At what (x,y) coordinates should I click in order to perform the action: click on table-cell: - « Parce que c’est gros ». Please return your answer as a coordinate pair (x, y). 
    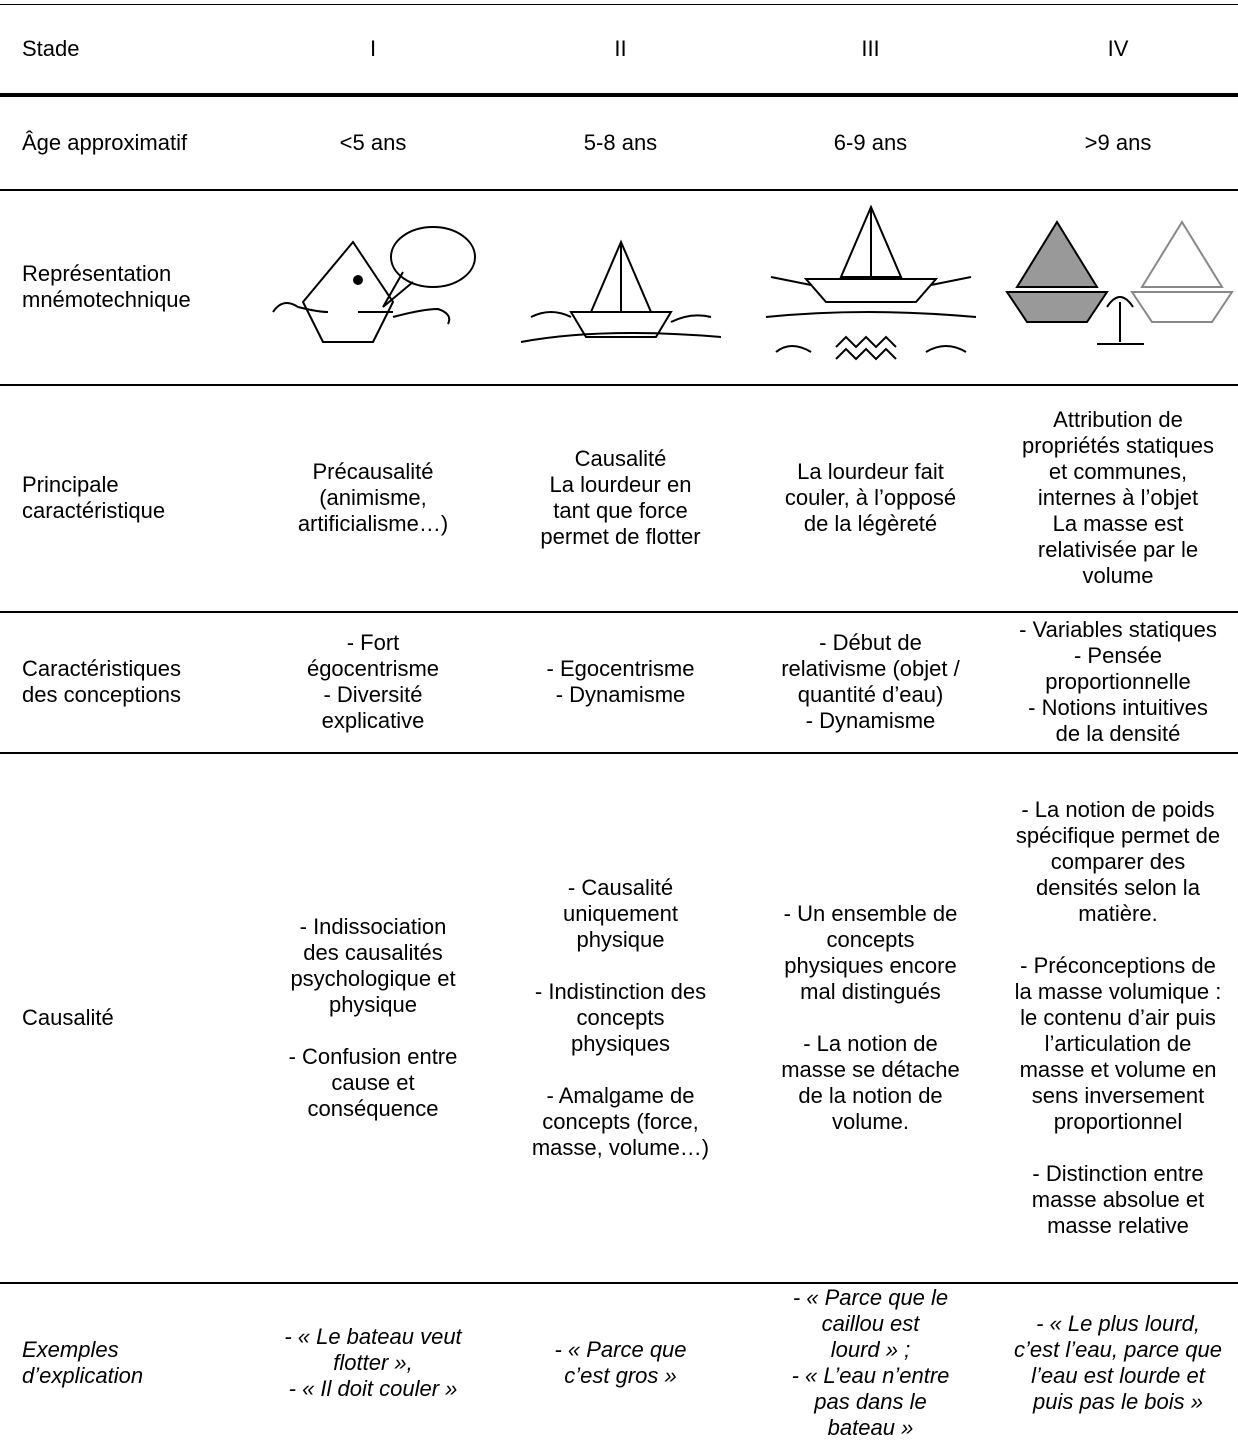
    Looking at the image, I should click on (620, 1362).